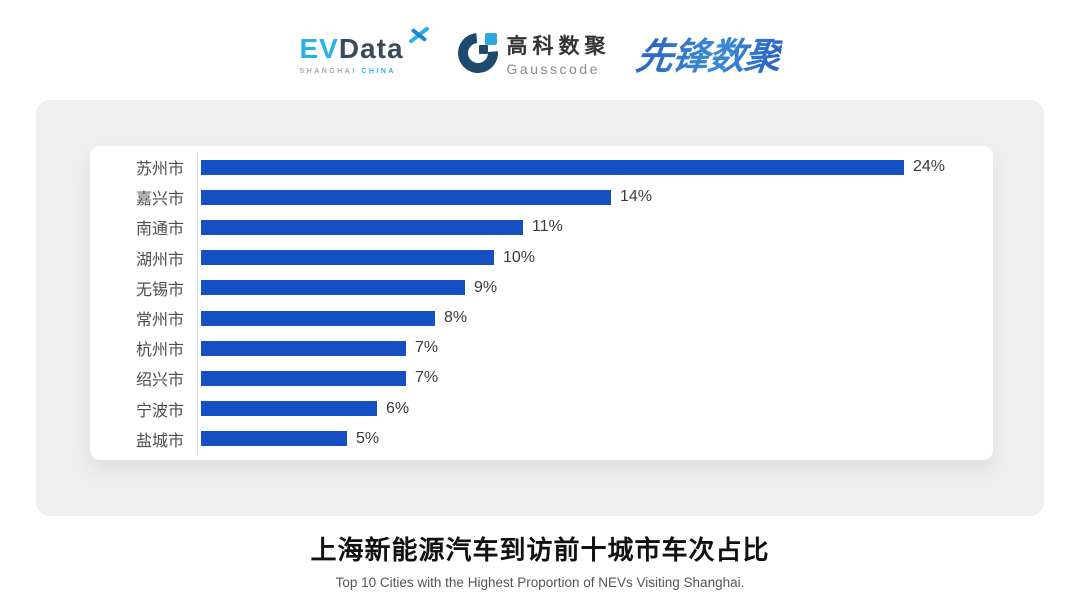 This screenshot has height=608, width=1080. What do you see at coordinates (159, 441) in the screenshot?
I see `category-label: 盐城市` at bounding box center [159, 441].